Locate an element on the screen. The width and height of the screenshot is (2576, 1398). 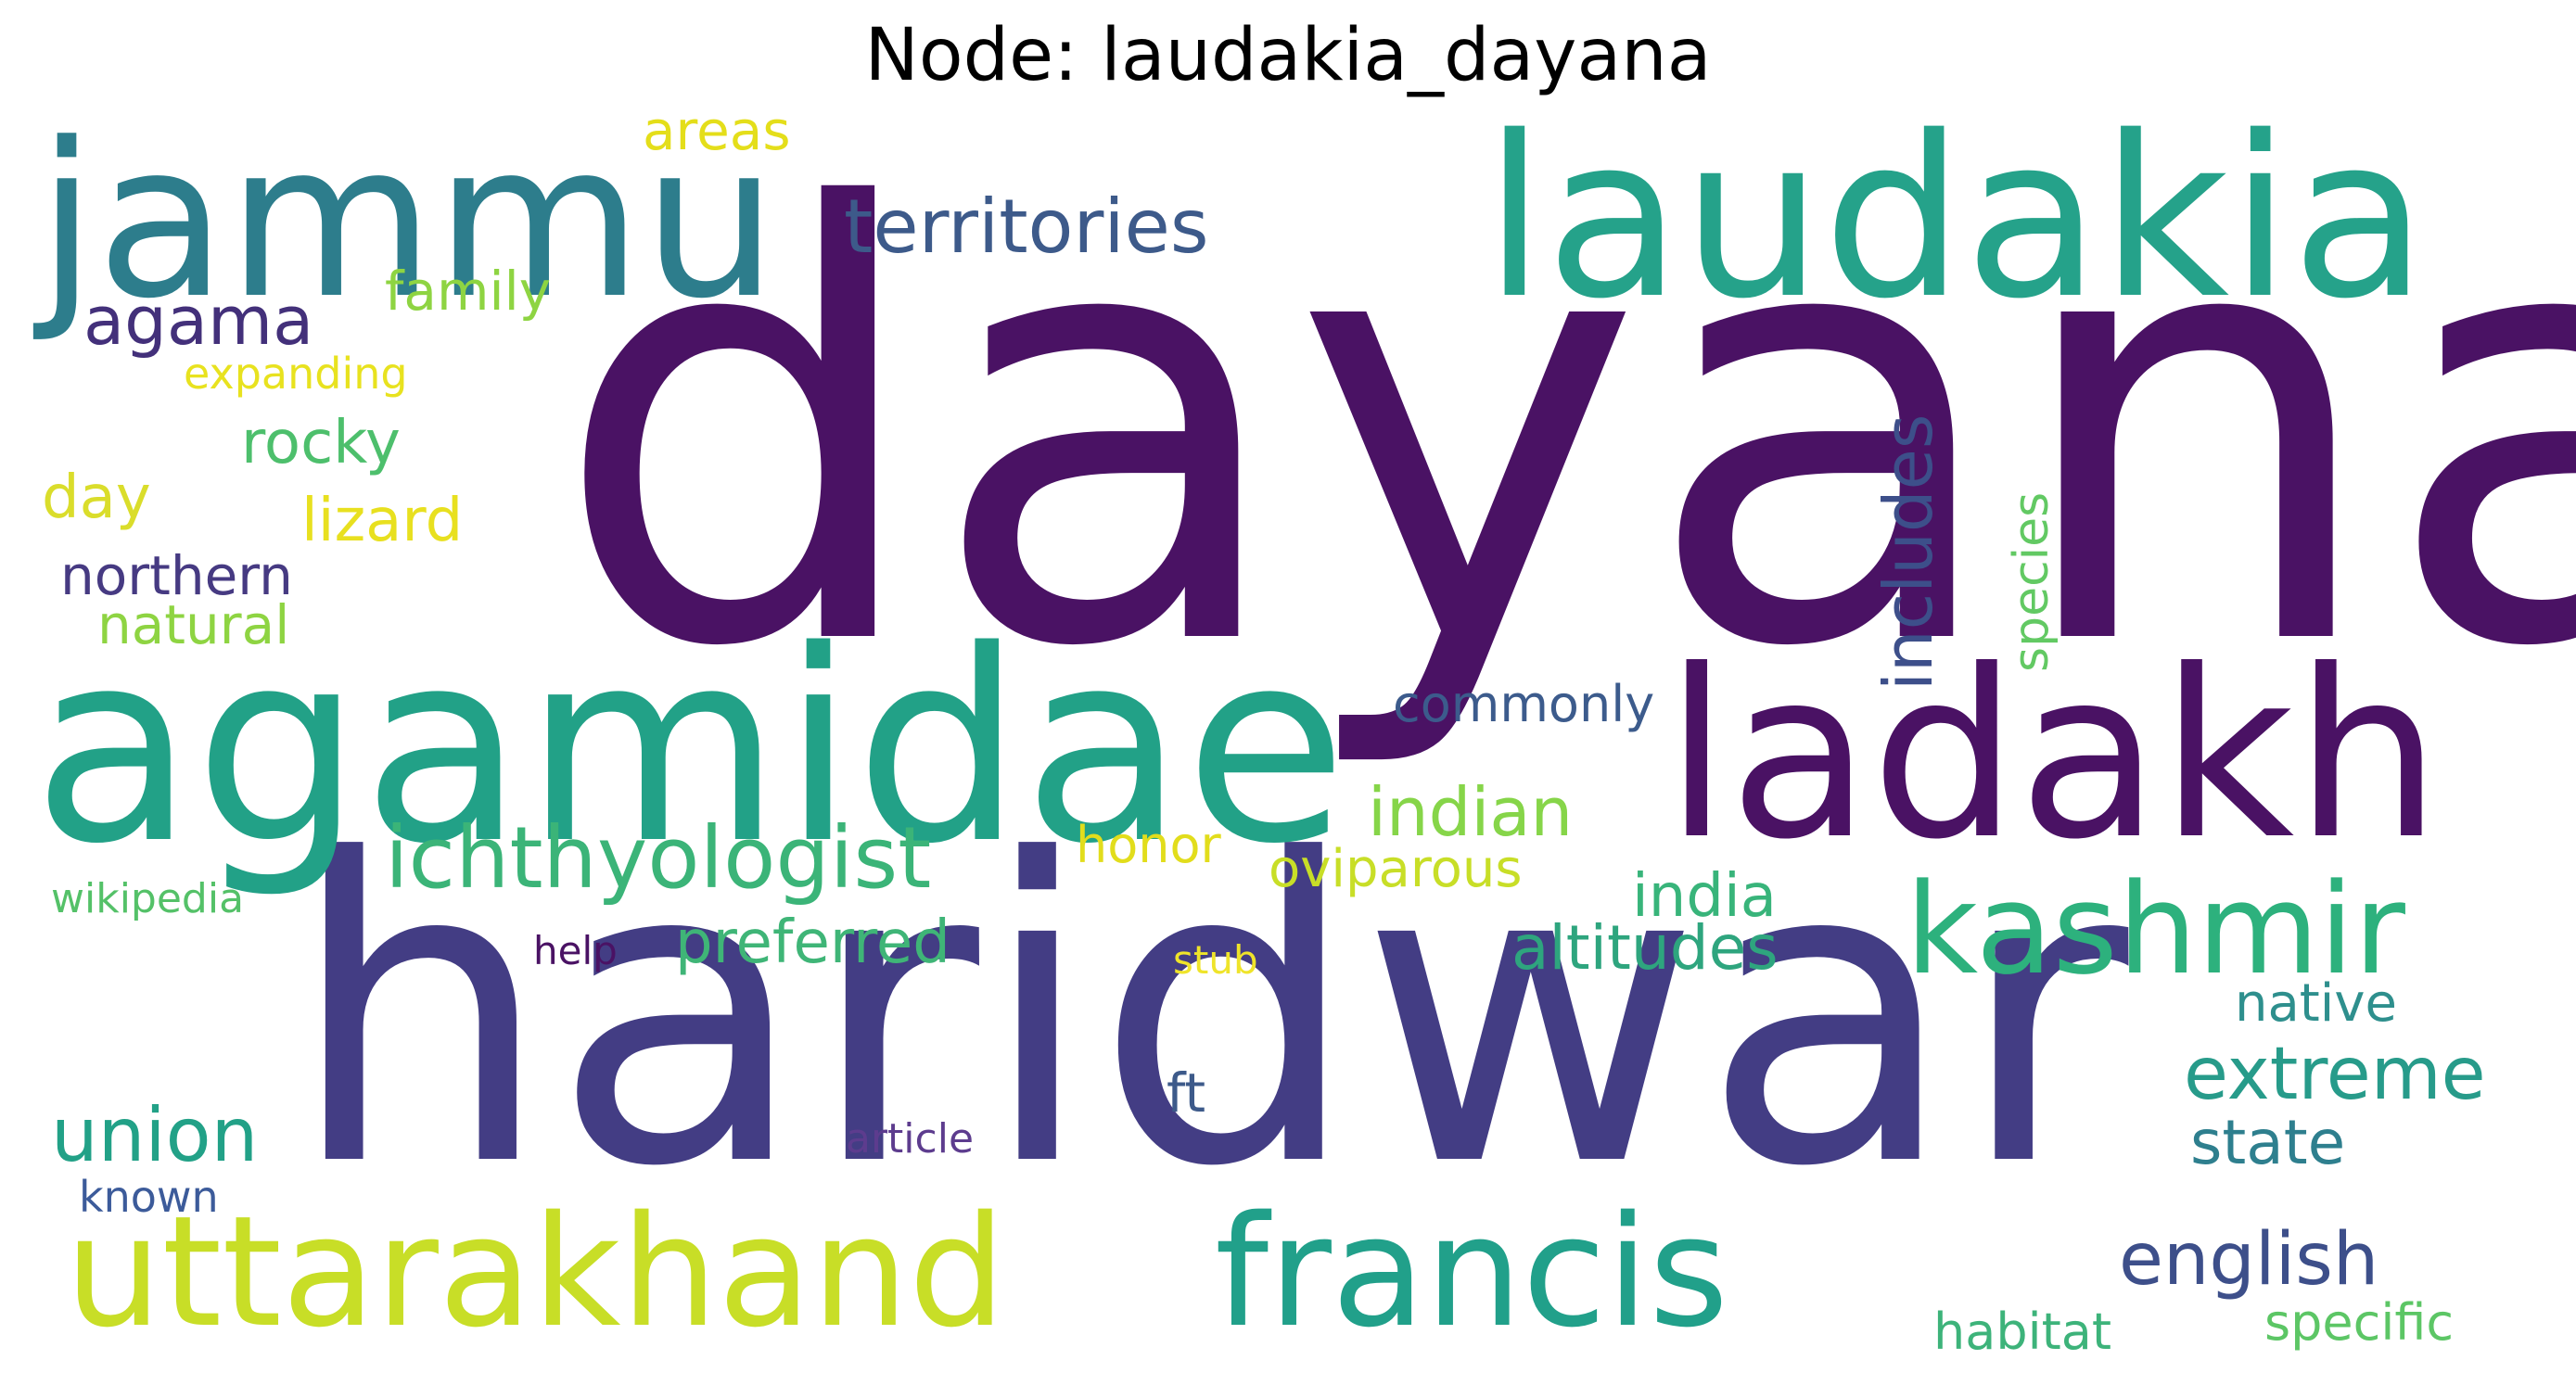
word-northern: northern is located at coordinates (176, 575).